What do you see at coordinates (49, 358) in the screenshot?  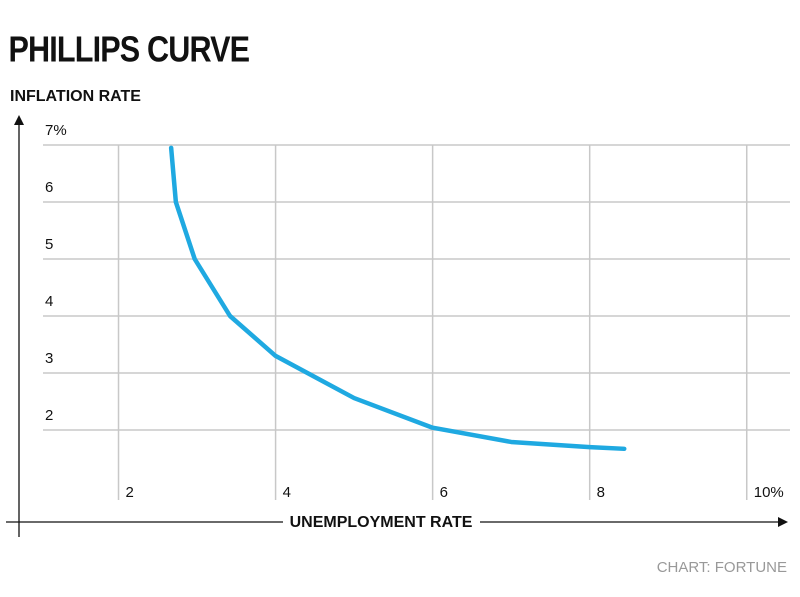 I see `y-tick-label: 3` at bounding box center [49, 358].